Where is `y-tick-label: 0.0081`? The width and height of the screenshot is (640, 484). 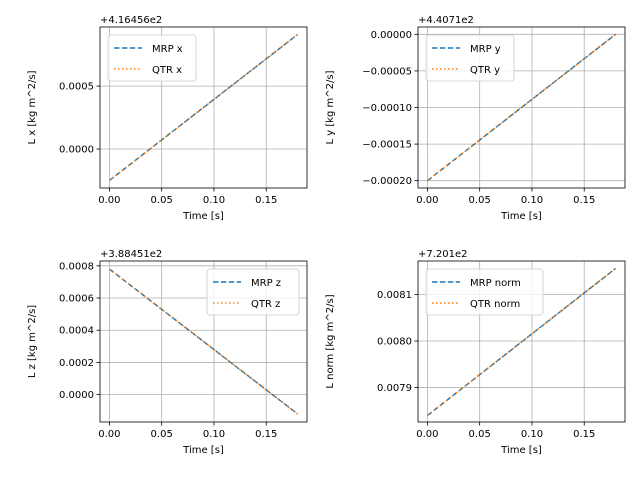
y-tick-label: 0.0081 is located at coordinates (394, 295).